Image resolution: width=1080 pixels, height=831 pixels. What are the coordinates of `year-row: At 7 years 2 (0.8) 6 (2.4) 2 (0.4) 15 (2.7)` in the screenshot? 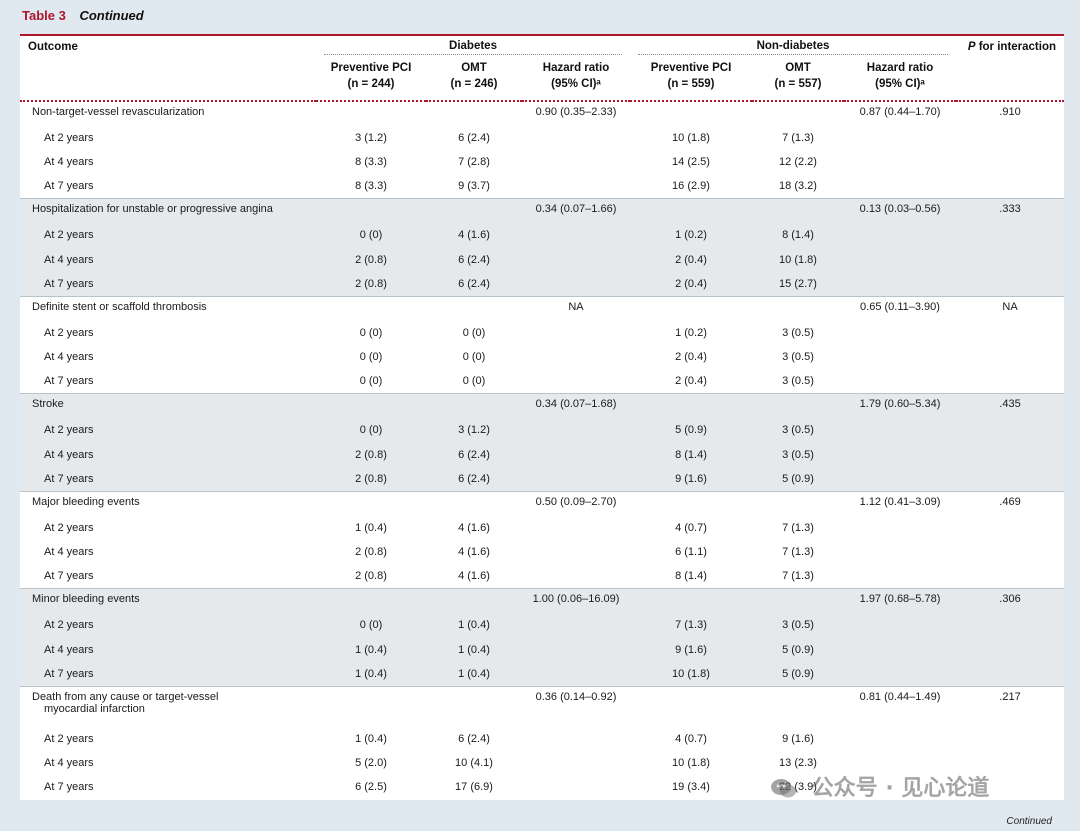 It's located at (542, 284).